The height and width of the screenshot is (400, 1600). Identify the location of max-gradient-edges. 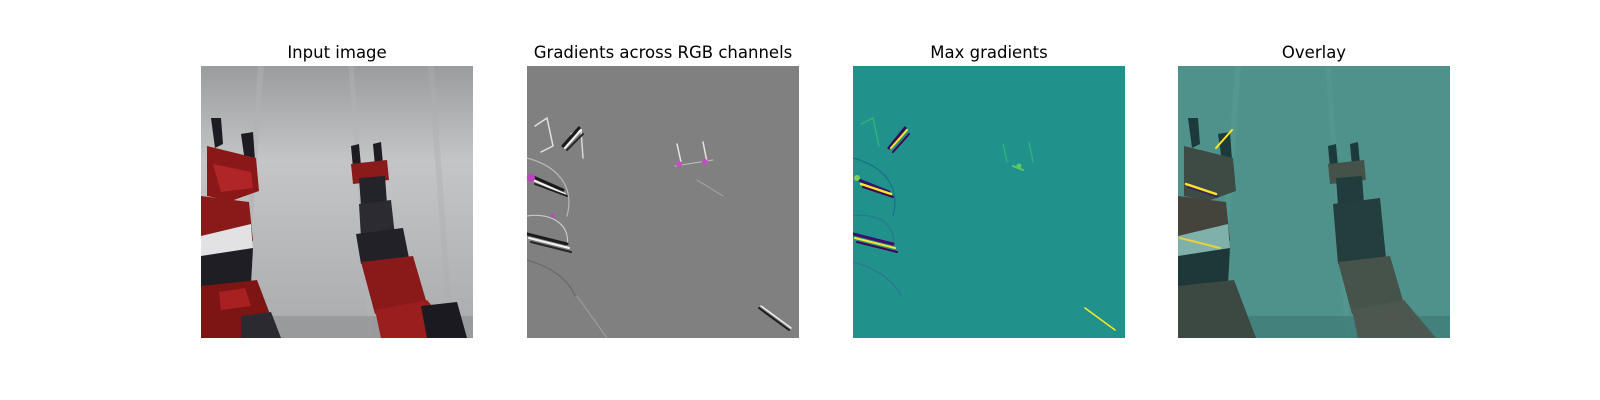
(984, 223).